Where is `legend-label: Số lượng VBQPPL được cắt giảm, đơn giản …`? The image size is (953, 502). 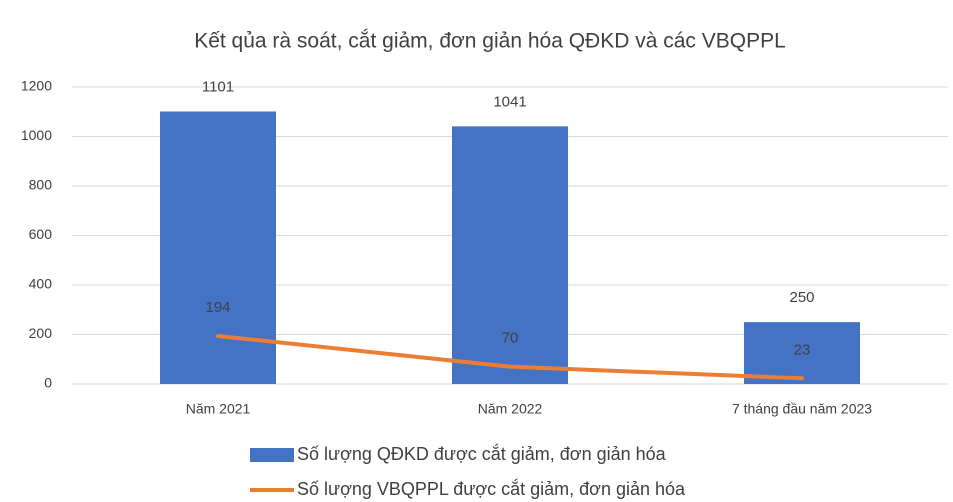 legend-label: Số lượng VBQPPL được cắt giảm, đơn giản … is located at coordinates (491, 488).